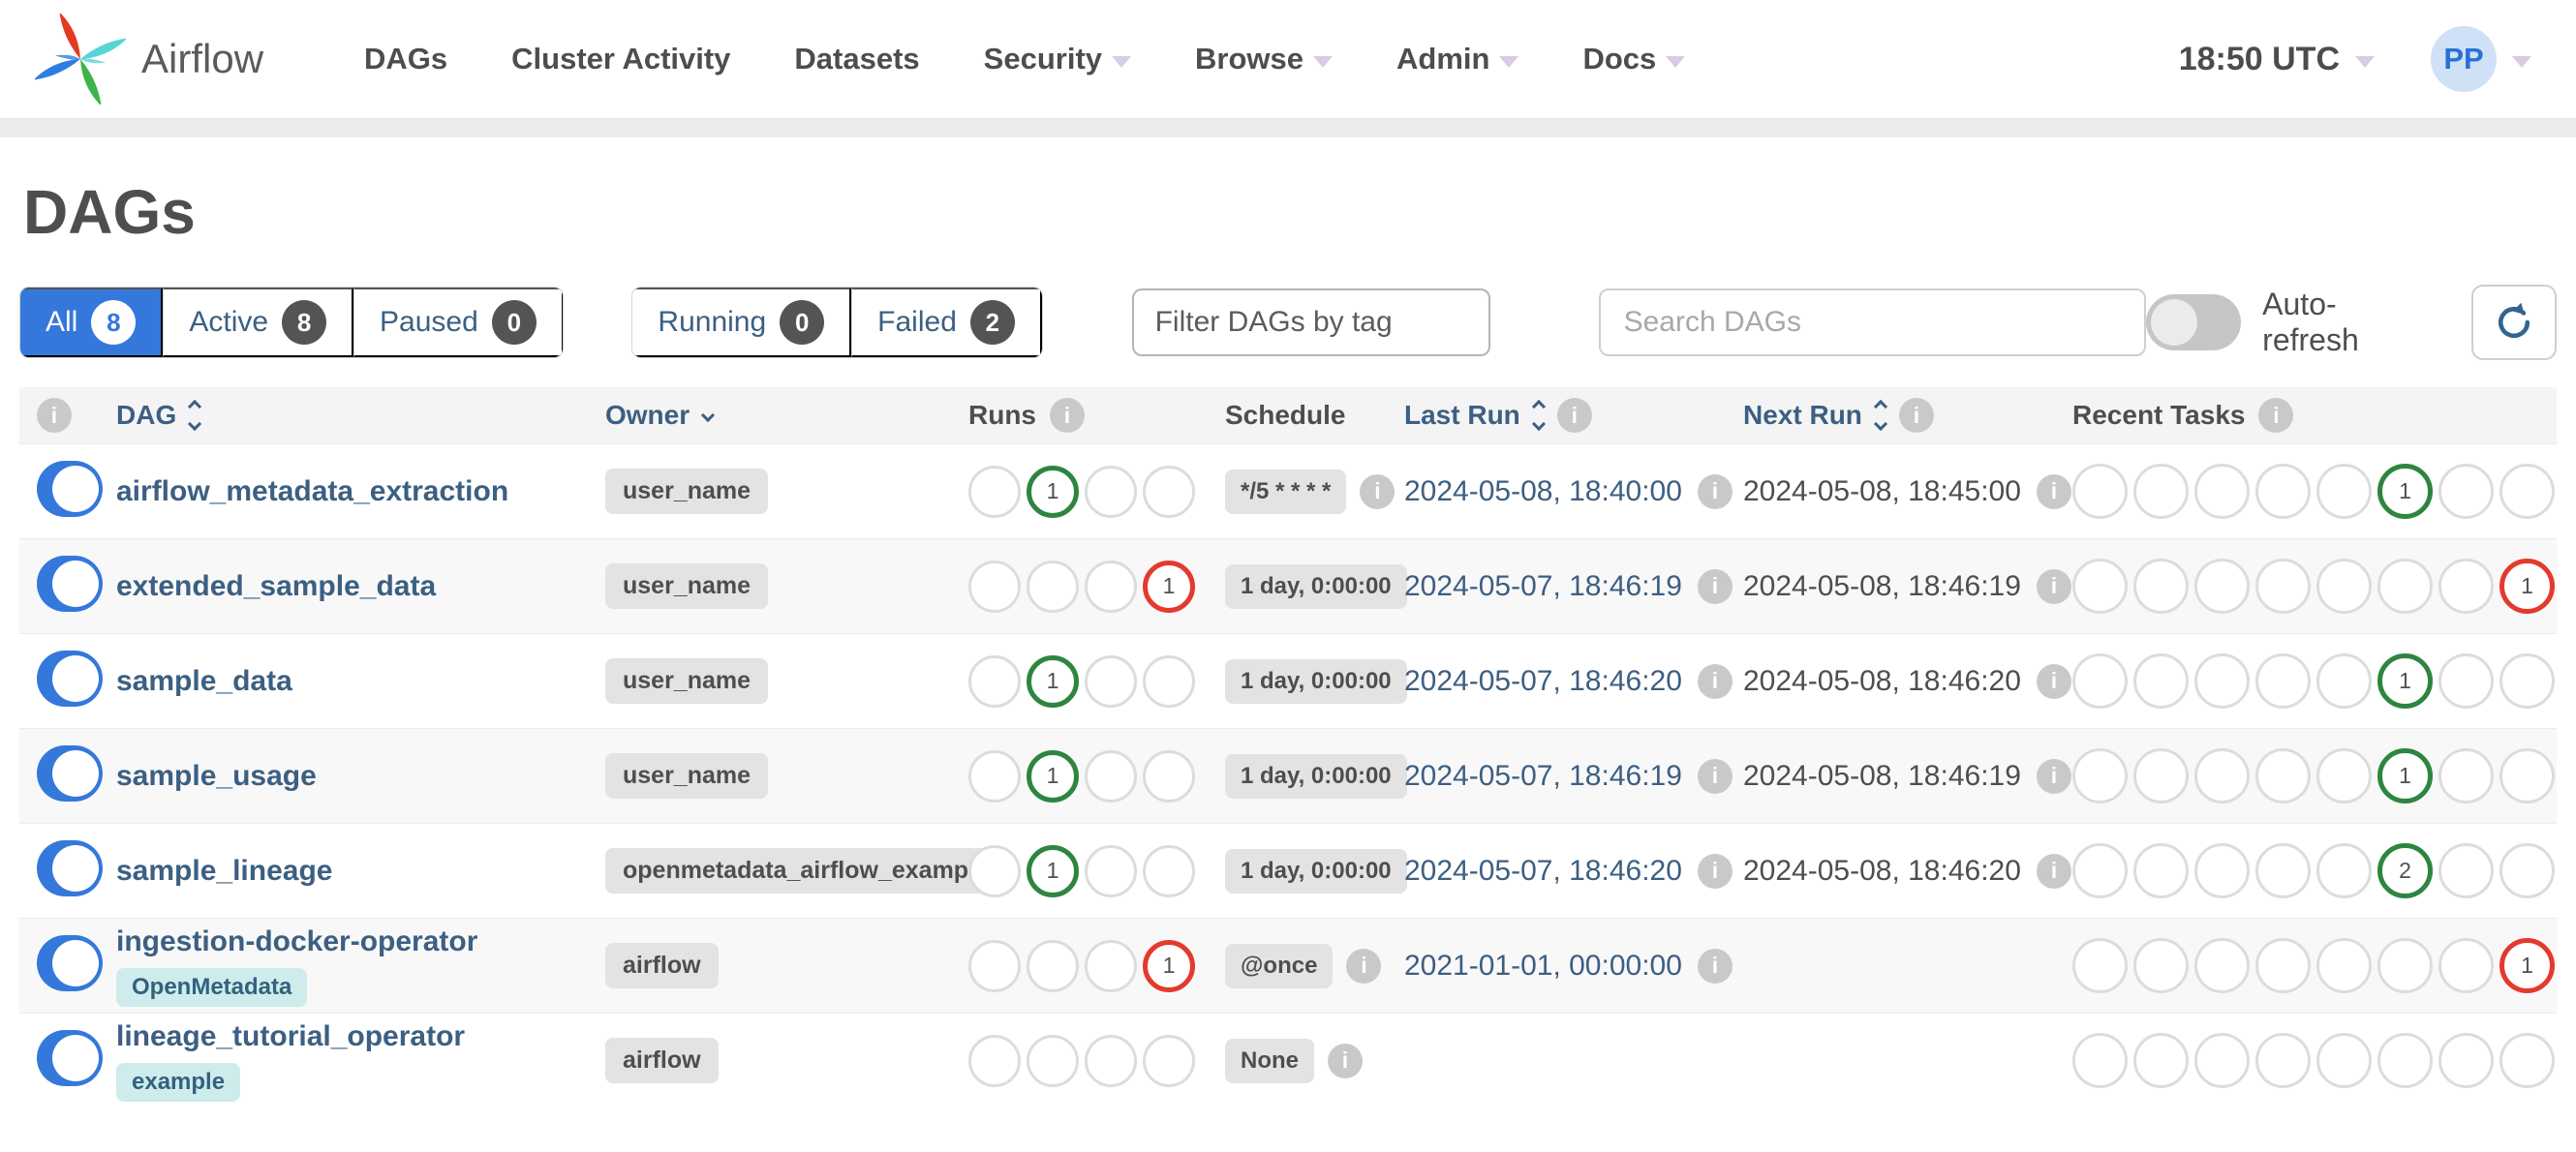 This screenshot has width=2576, height=1152. I want to click on header-next-run: Next Run i, so click(1907, 415).